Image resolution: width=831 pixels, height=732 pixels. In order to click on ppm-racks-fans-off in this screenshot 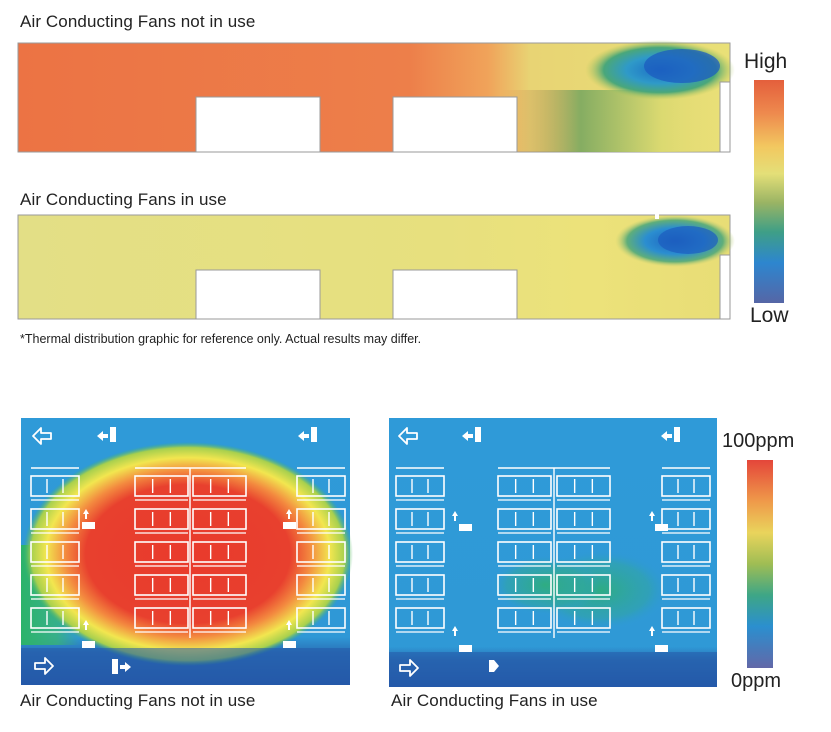, I will do `click(188, 551)`.